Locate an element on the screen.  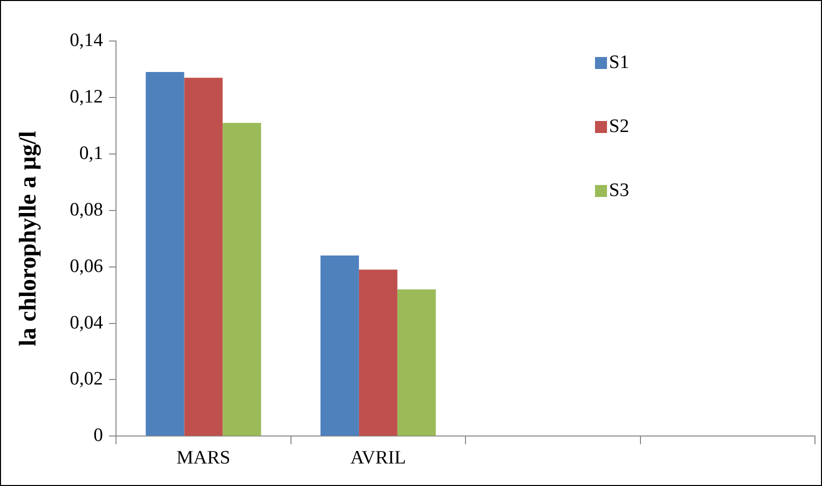
y-tick-label: 0,1 is located at coordinates (91, 153).